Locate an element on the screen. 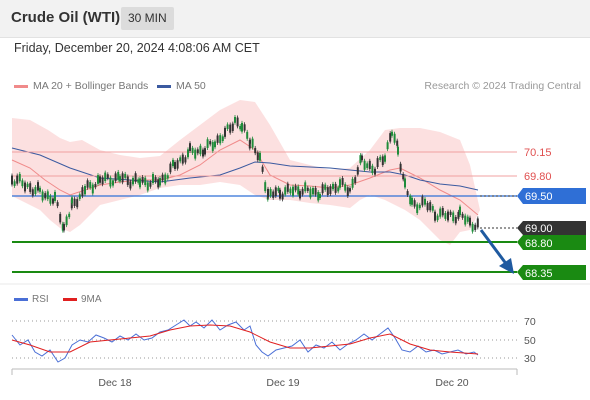 Image resolution: width=590 pixels, height=400 pixels. rsi-line is located at coordinates (245, 341).